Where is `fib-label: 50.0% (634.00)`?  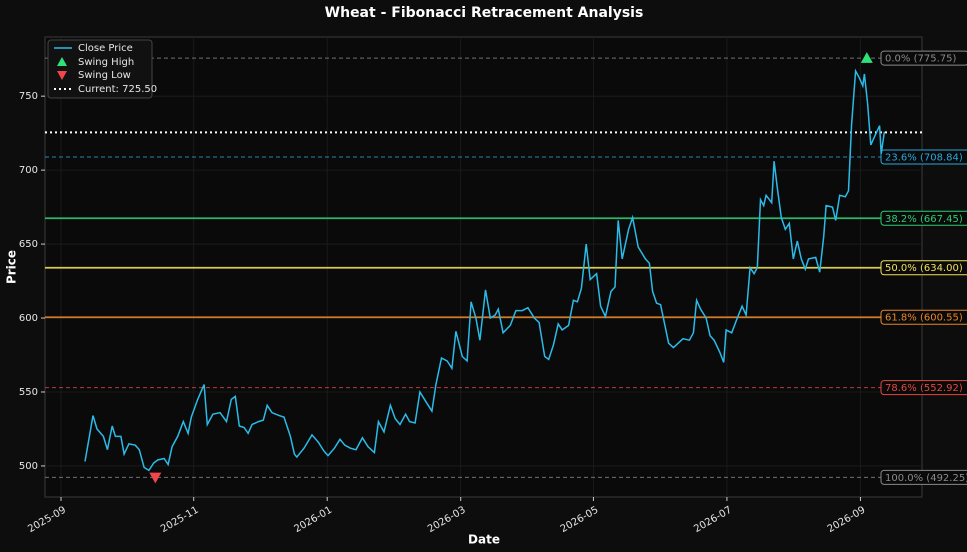 fib-label: 50.0% (634.00) is located at coordinates (924, 268).